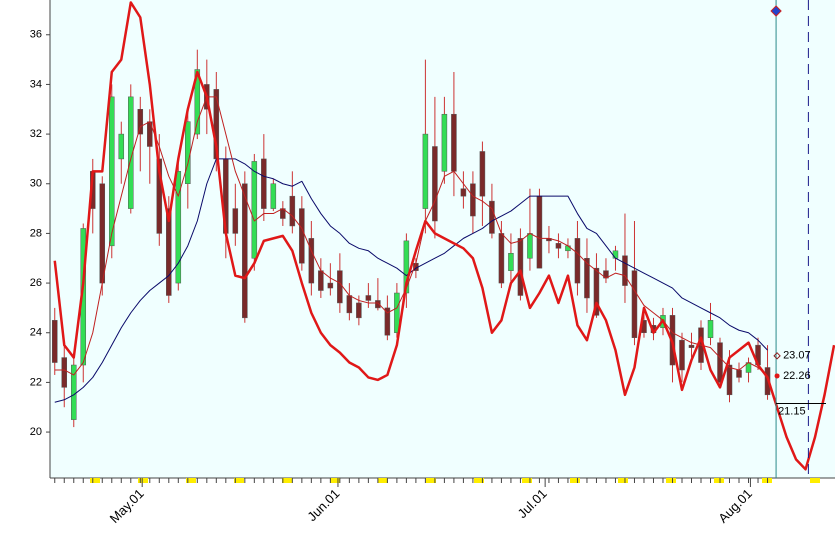 Image resolution: width=835 pixels, height=551 pixels. I want to click on x-tick-label: Jul.01, so click(532, 503).